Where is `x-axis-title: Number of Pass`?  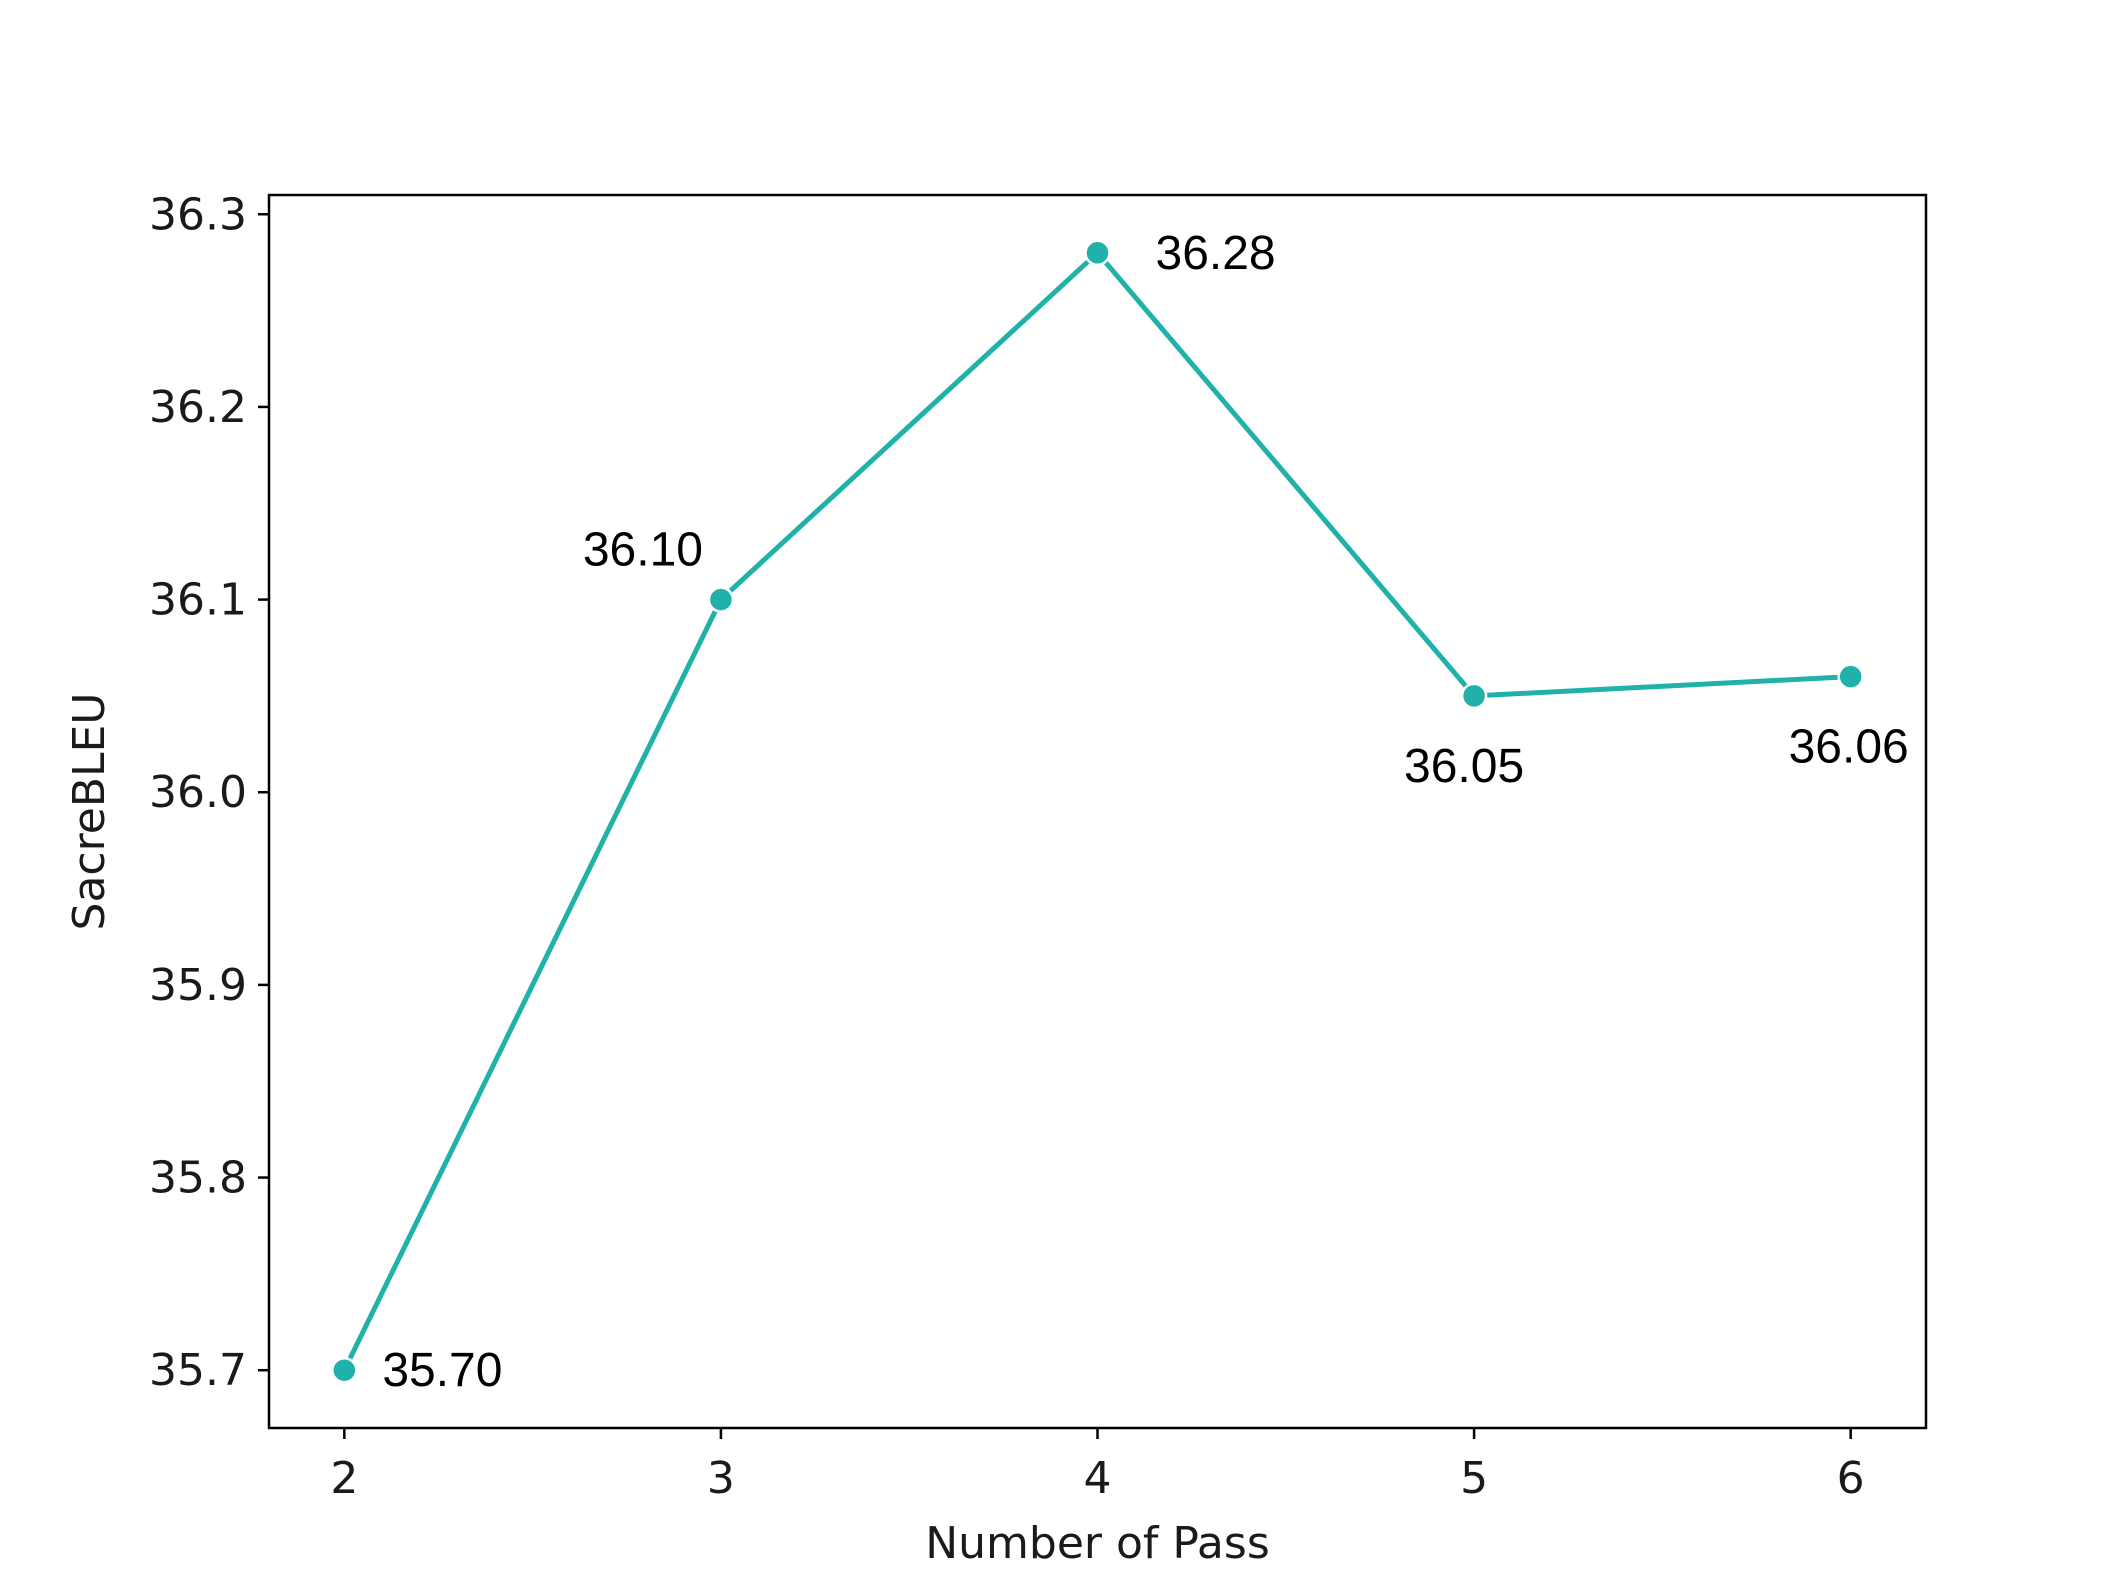 x-axis-title: Number of Pass is located at coordinates (1097, 1543).